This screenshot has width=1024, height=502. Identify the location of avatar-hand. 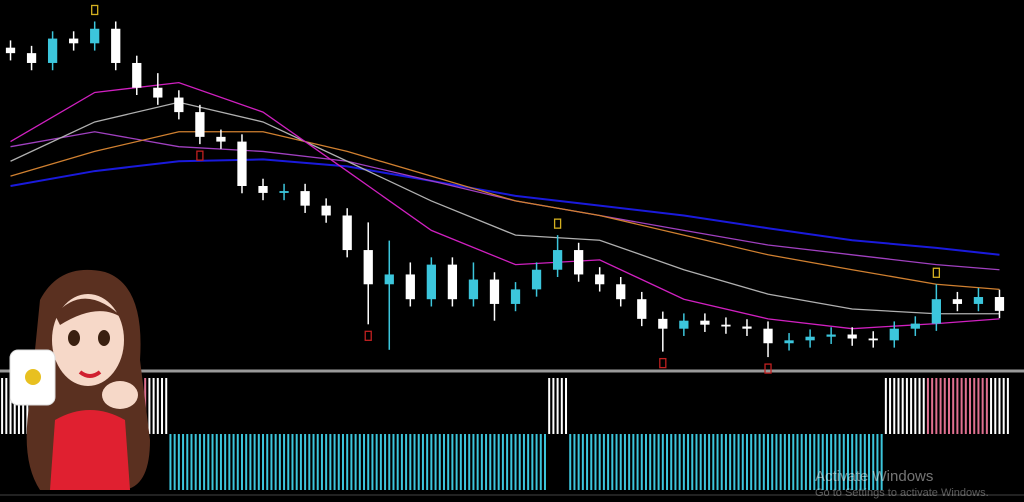
(120, 395).